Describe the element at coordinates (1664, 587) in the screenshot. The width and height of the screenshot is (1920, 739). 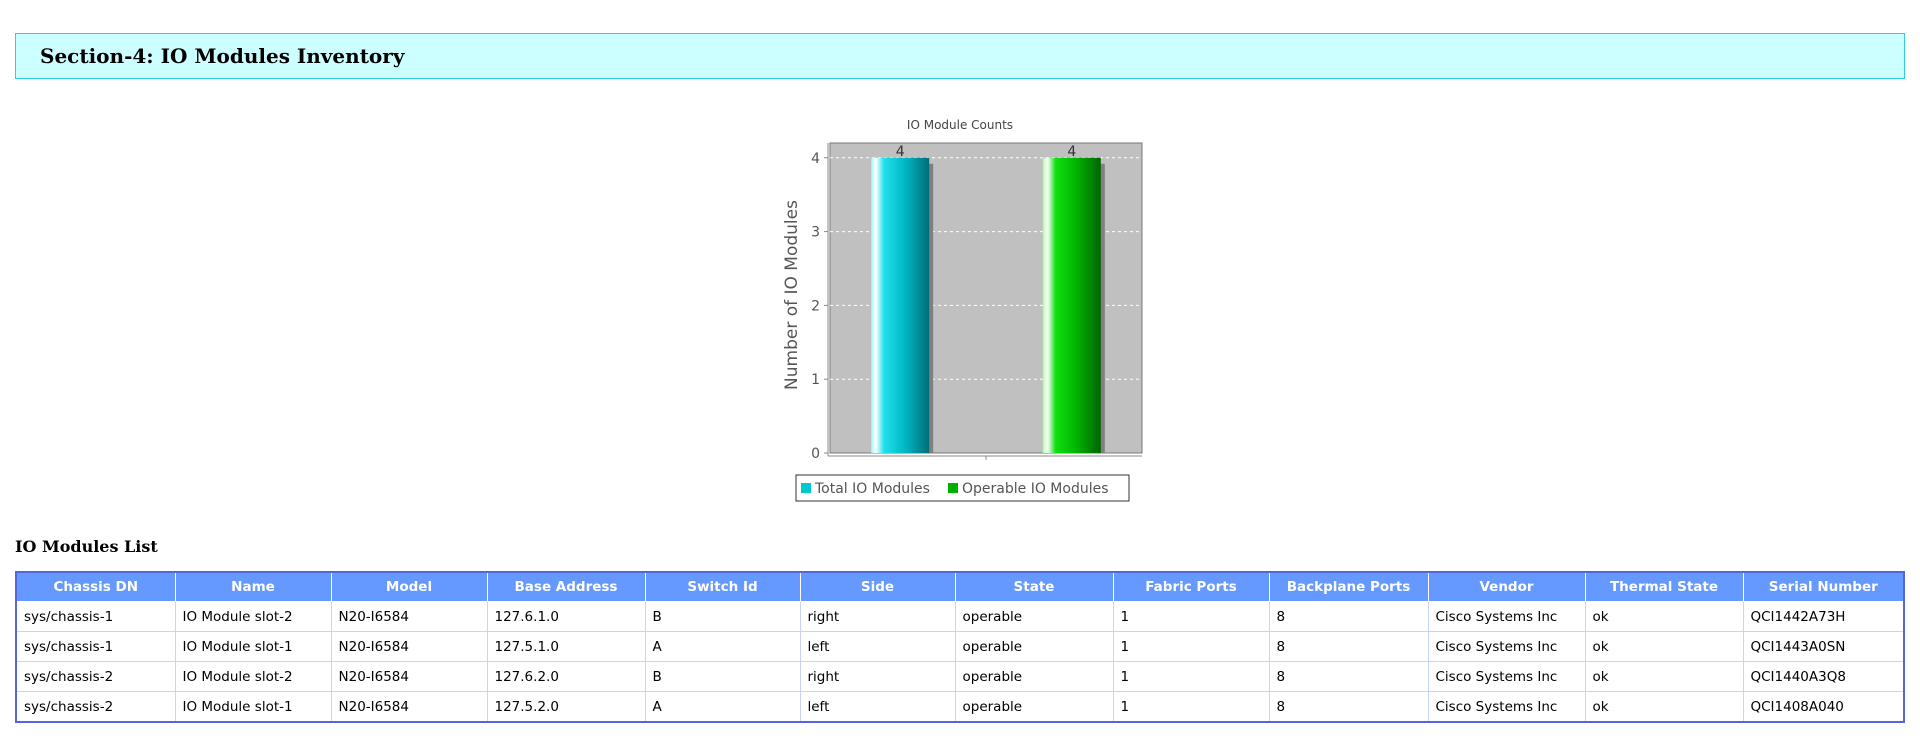
I see `column-header-thermal-state: Thermal State` at that location.